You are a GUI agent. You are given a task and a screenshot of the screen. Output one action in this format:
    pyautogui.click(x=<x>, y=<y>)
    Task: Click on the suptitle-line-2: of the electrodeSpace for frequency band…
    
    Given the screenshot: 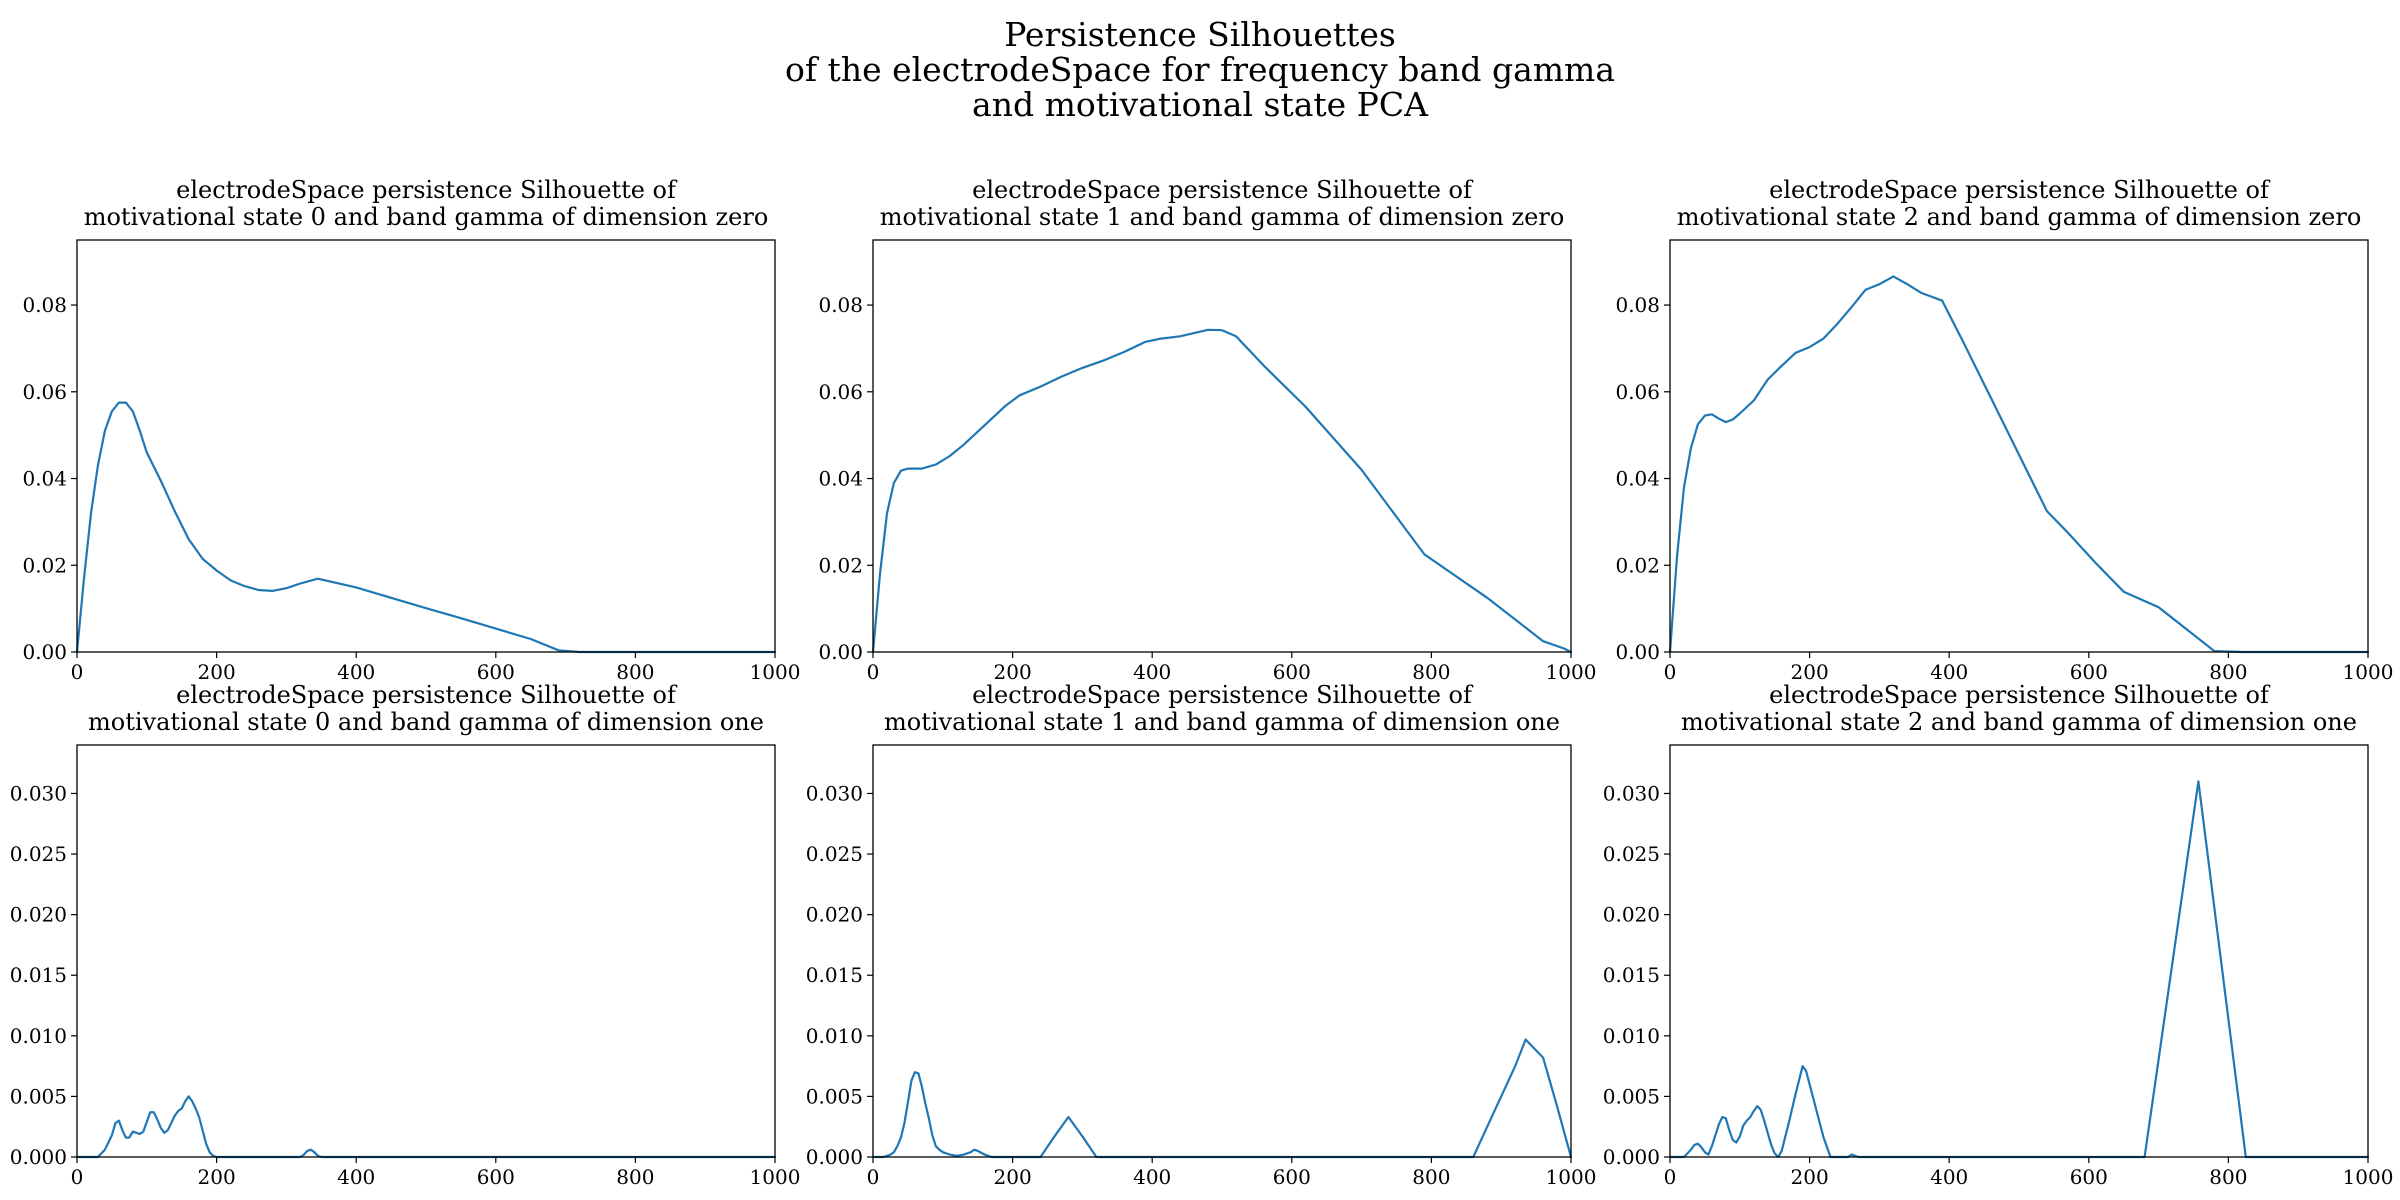 What is the action you would take?
    pyautogui.click(x=1200, y=69)
    